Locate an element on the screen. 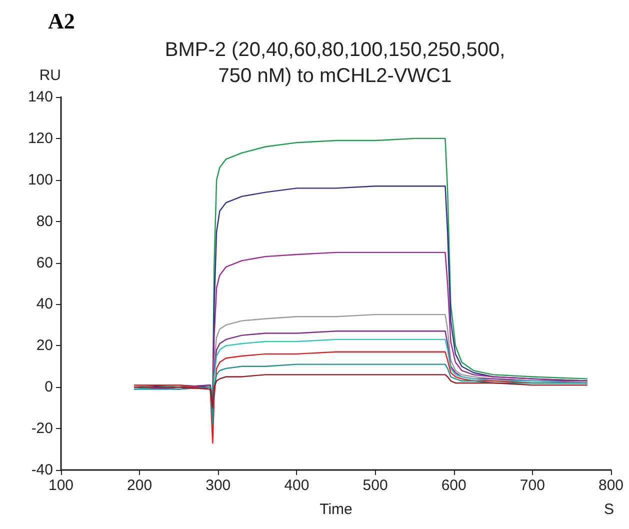 The image size is (629, 529). x-tick-label: 500 is located at coordinates (375, 485).